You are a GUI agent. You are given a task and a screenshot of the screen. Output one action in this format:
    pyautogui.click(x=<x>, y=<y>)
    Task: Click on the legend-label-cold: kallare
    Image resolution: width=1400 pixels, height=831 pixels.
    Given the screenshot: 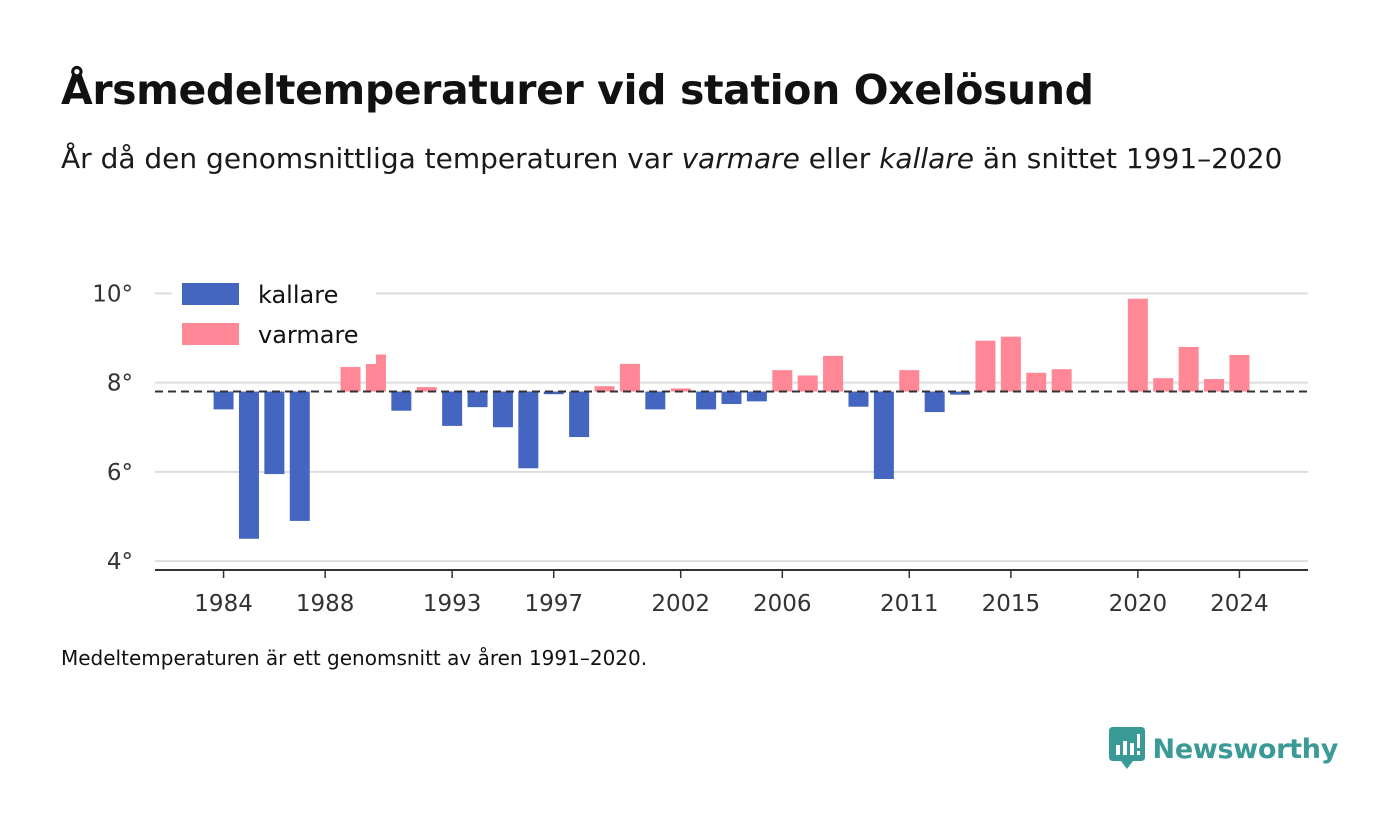 What is the action you would take?
    pyautogui.click(x=298, y=295)
    